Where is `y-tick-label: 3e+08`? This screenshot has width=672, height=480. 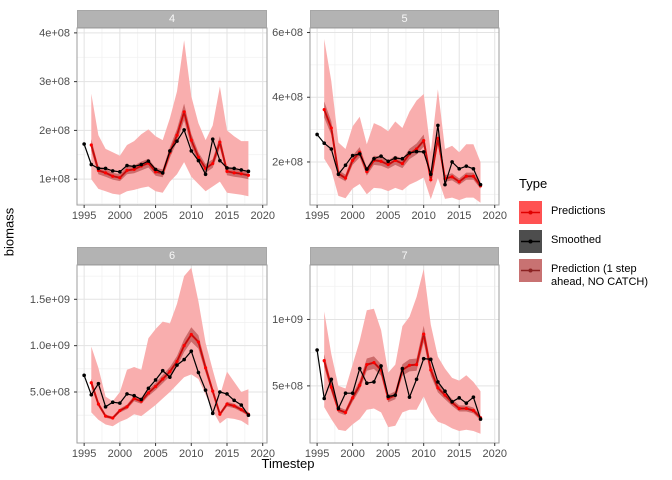 y-tick-label: 3e+08 is located at coordinates (54, 82).